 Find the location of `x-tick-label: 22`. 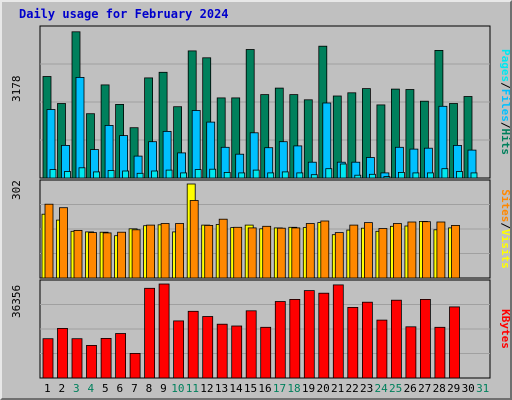

x-tick-label: 22 is located at coordinates (351, 388).